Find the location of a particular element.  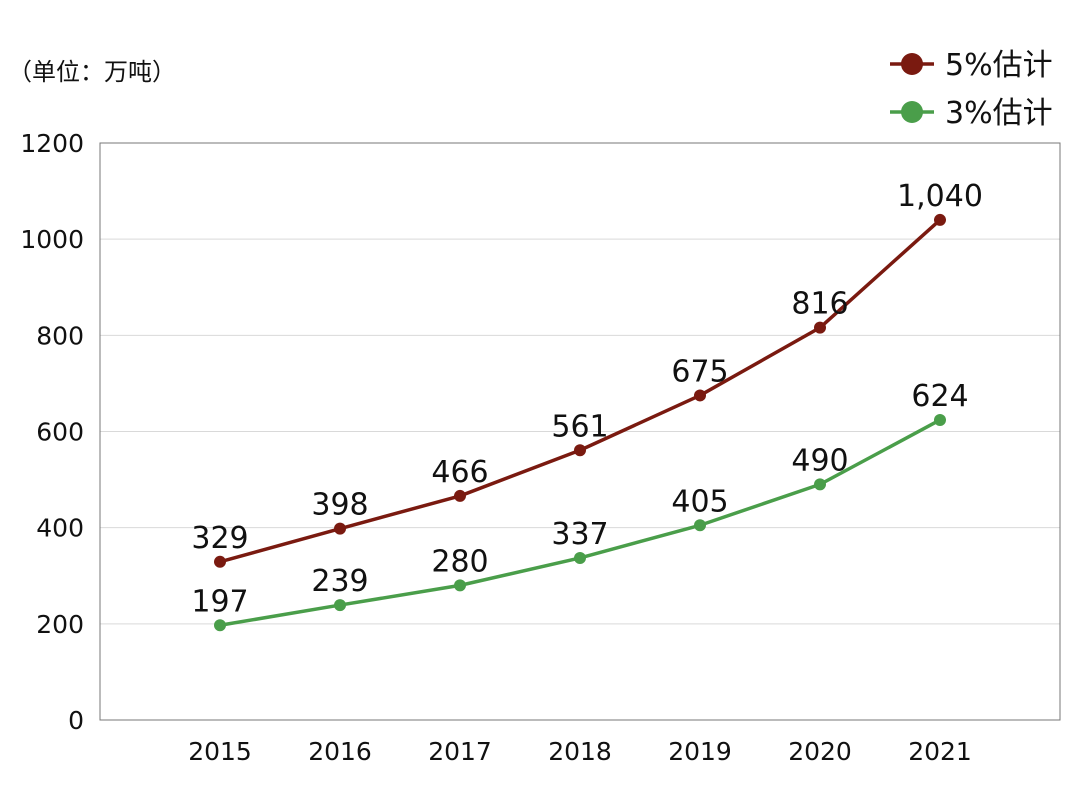

legend-label: 5%估计 is located at coordinates (999, 65).